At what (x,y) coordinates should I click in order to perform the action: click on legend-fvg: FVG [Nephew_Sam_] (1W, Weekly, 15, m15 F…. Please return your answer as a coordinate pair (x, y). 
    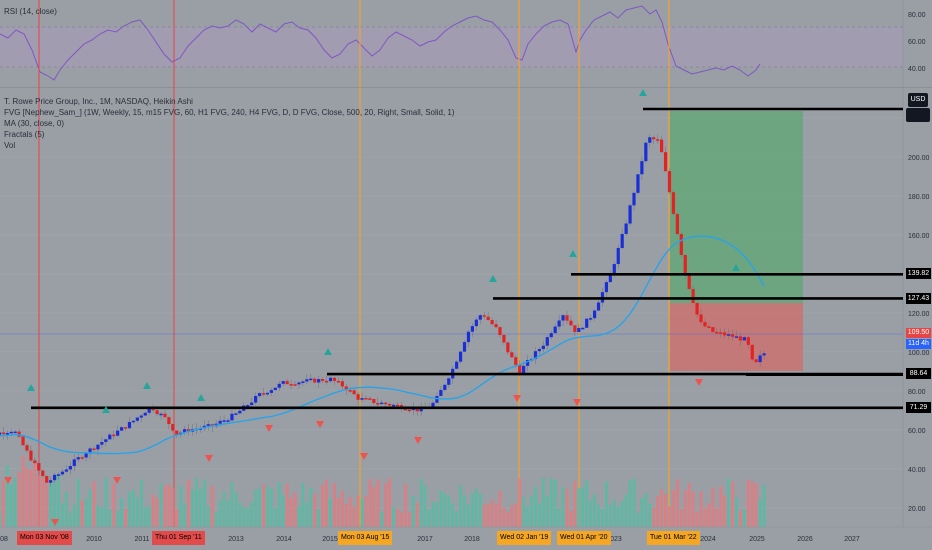
    Looking at the image, I should click on (229, 112).